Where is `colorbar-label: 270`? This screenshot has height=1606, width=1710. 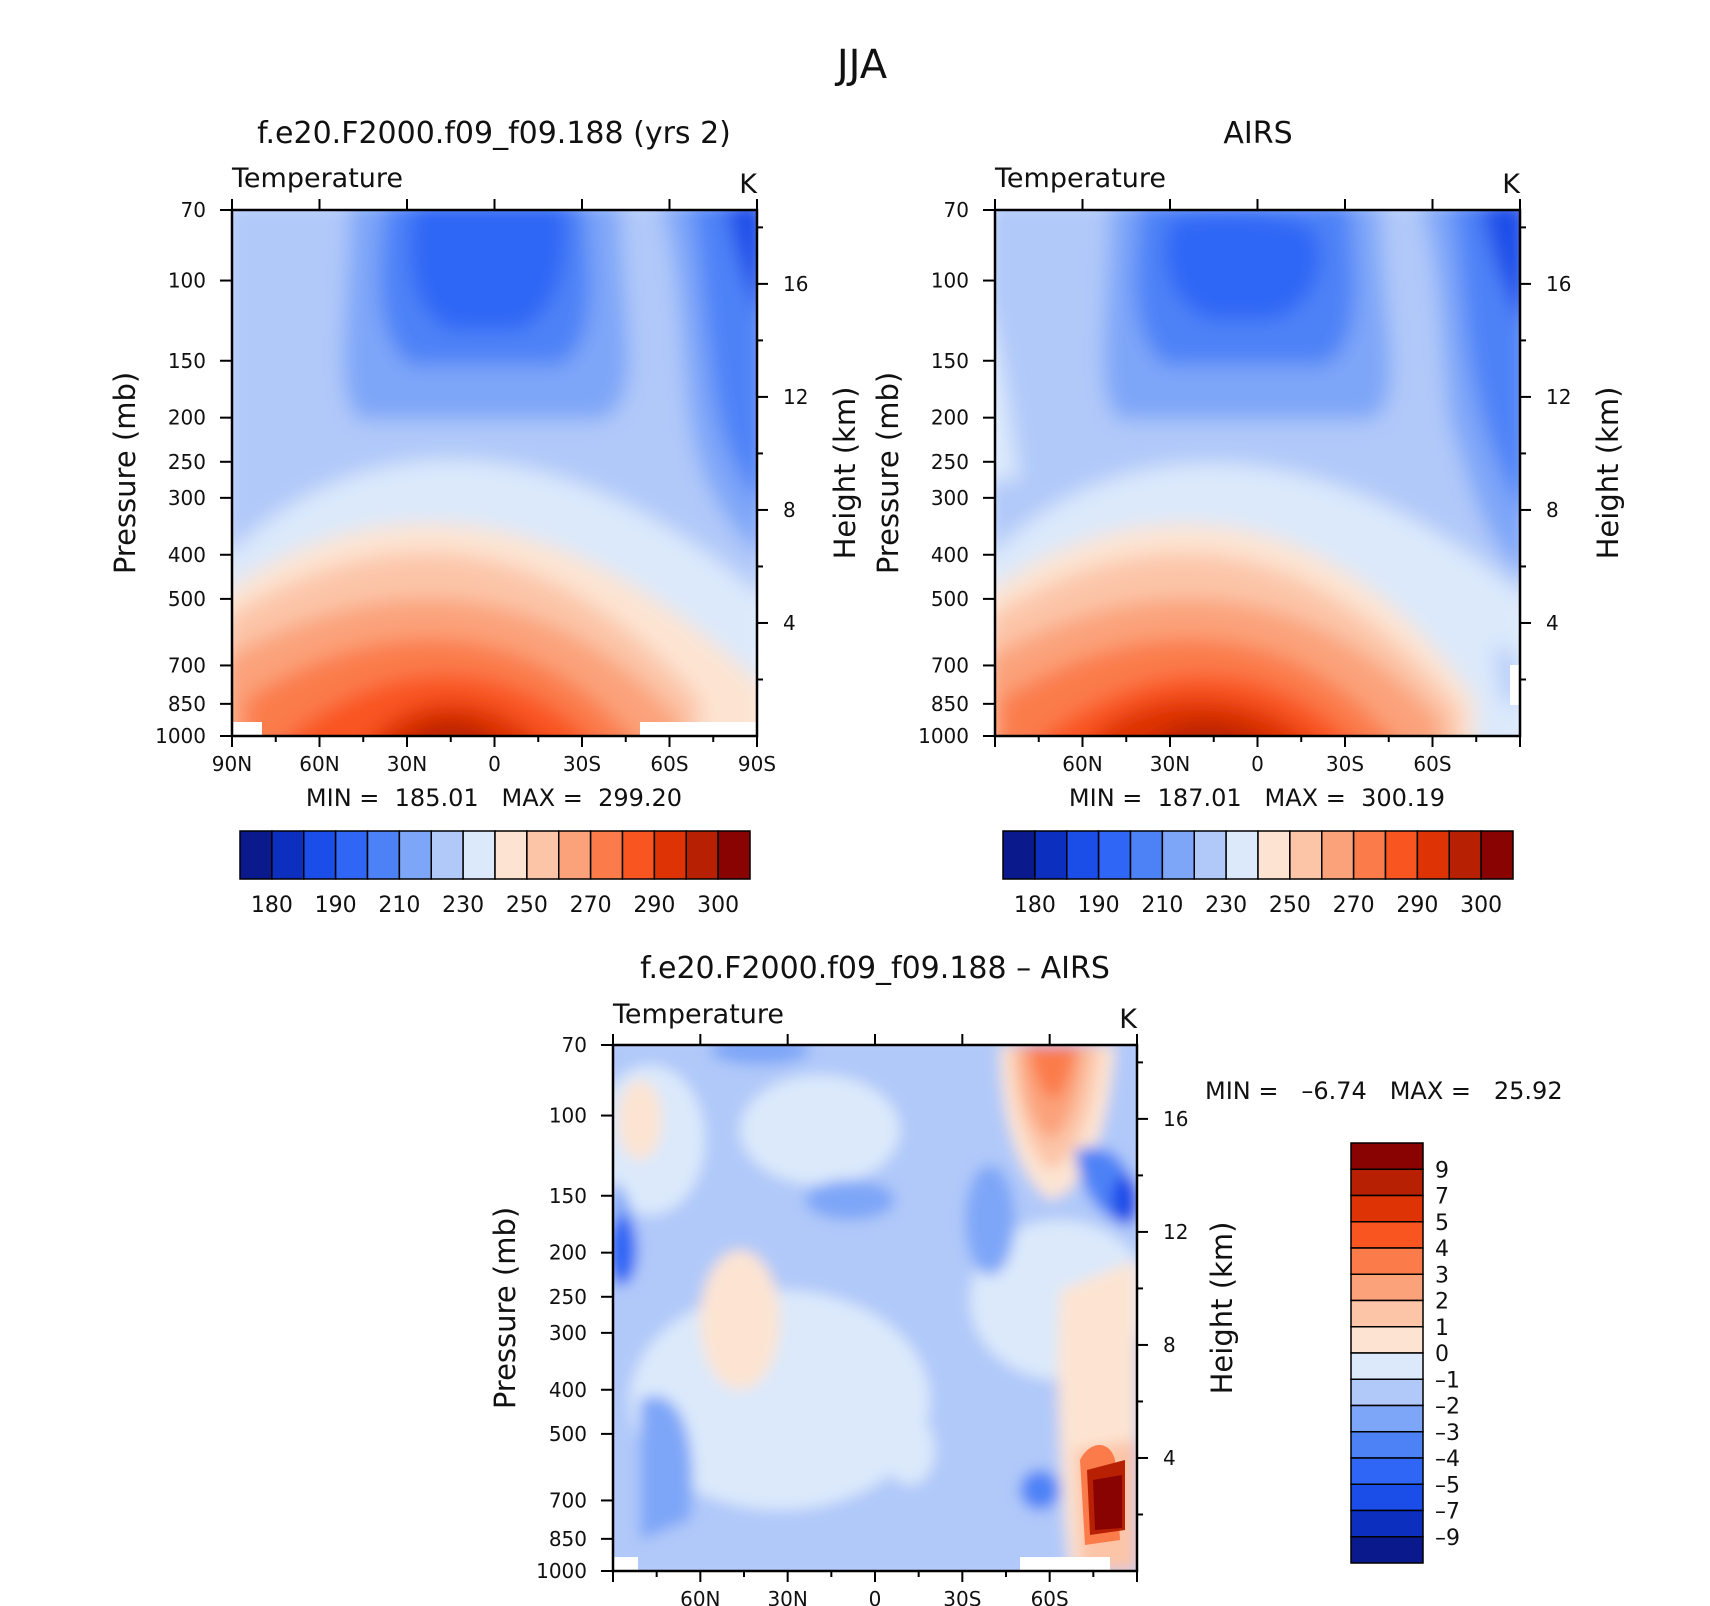
colorbar-label: 270 is located at coordinates (591, 905).